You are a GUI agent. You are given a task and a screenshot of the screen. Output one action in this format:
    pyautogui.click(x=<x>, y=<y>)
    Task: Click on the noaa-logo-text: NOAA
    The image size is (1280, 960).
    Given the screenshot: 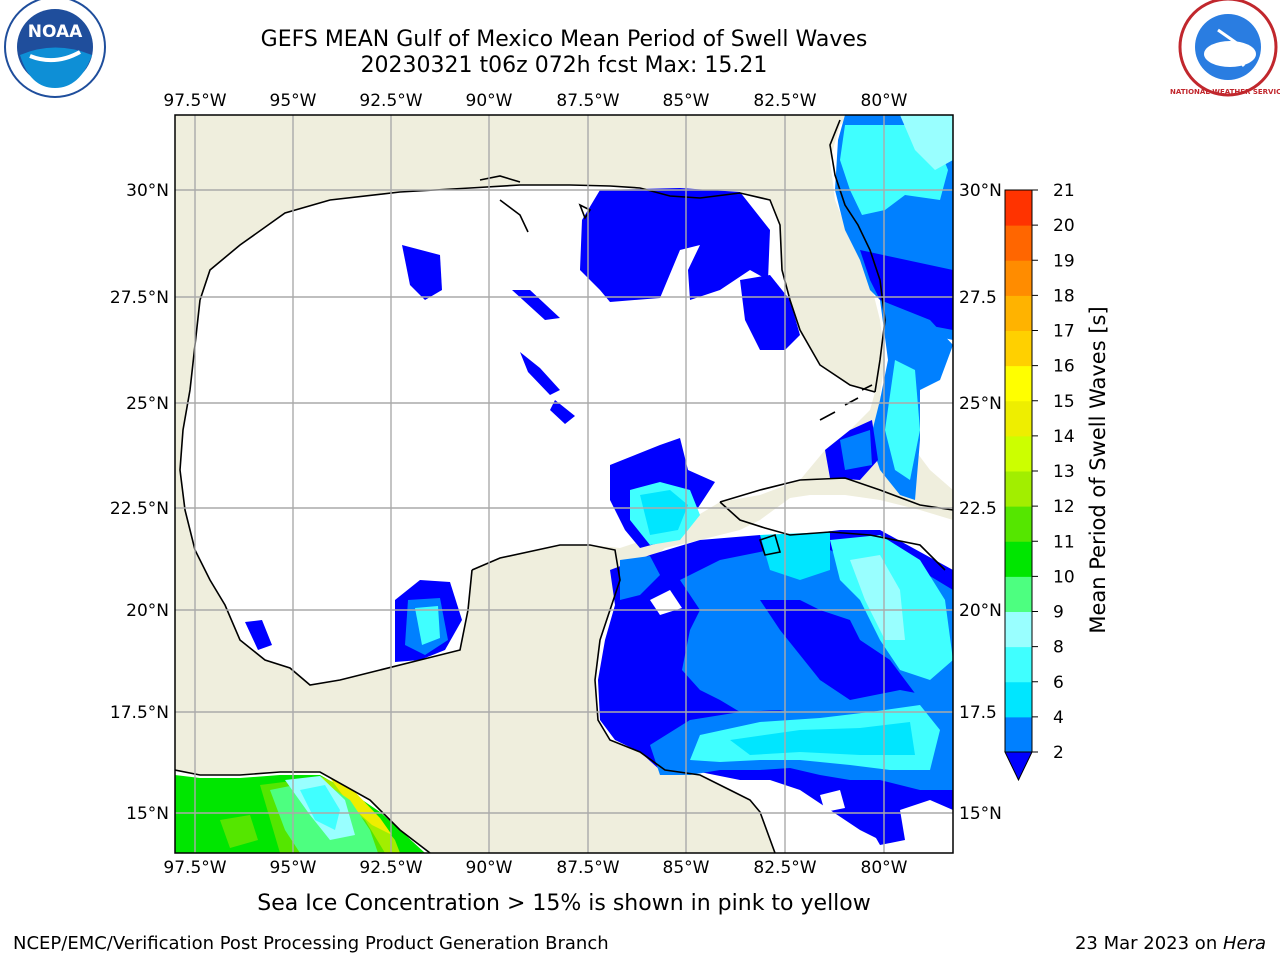 What is the action you would take?
    pyautogui.click(x=55, y=32)
    